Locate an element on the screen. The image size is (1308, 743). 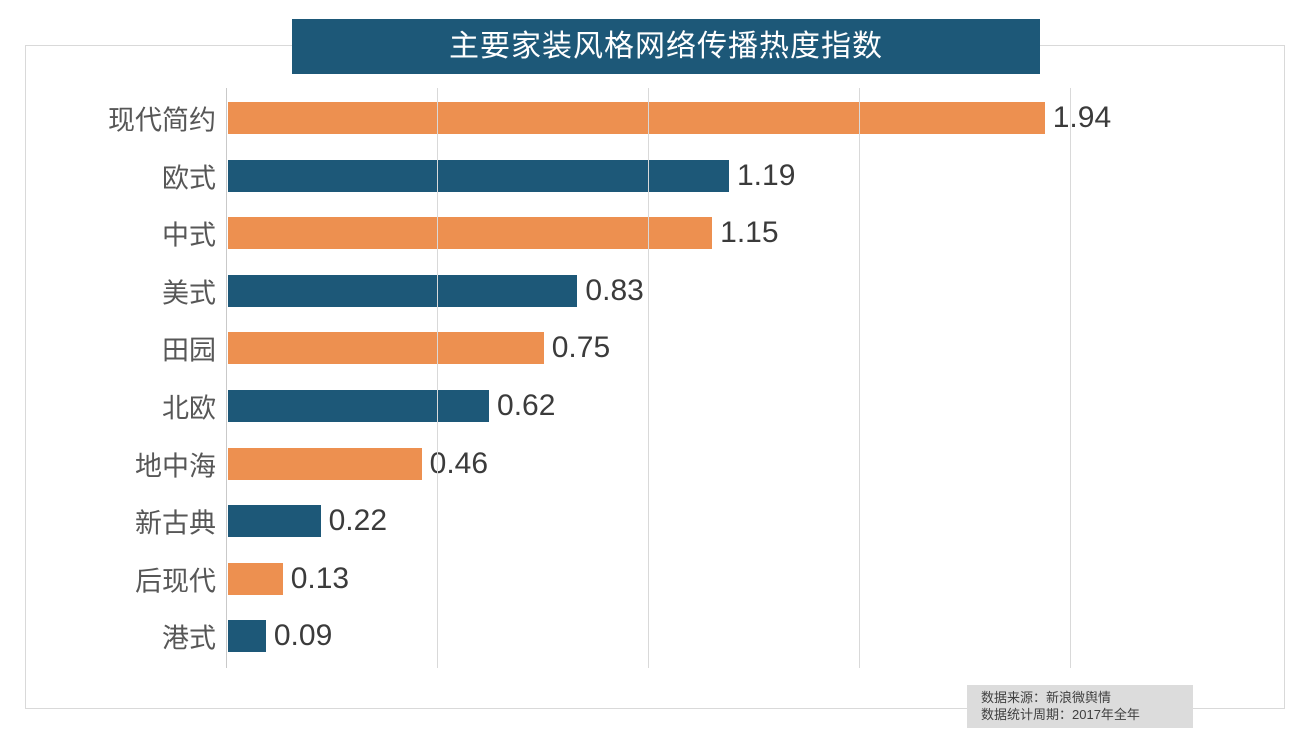
bar-value-label: 0.75 is located at coordinates (581, 348).